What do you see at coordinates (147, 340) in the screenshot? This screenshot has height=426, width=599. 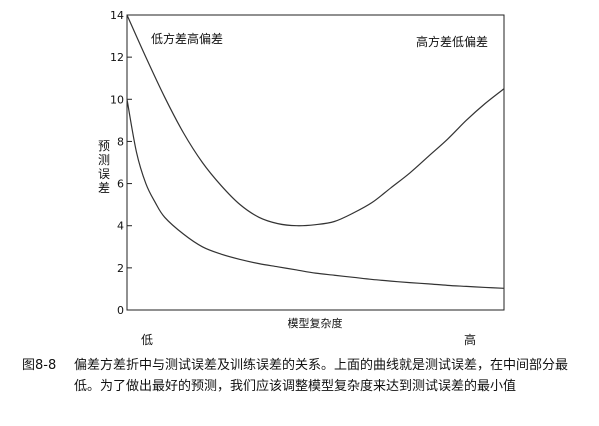 I see `x-tick-label-low: 低` at bounding box center [147, 340].